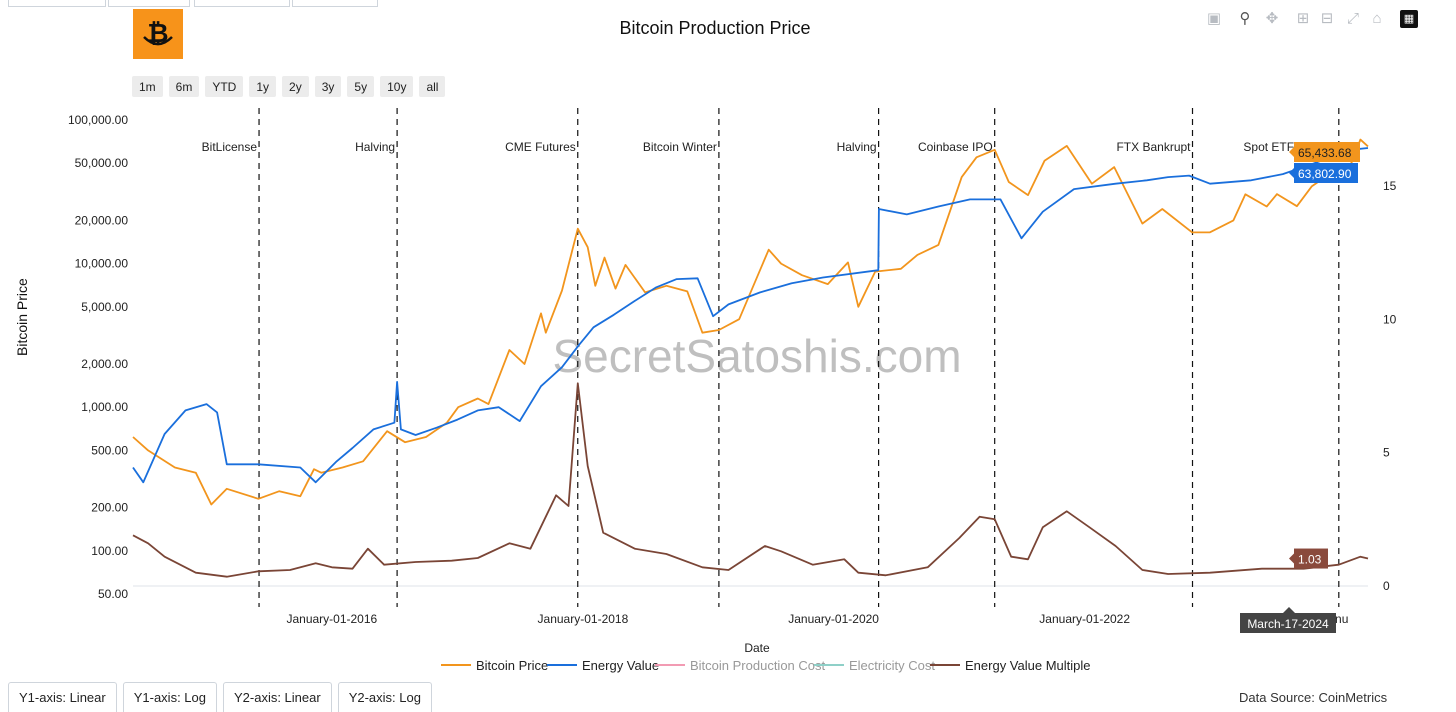 This screenshot has height=712, width=1456. I want to click on hover-date-pointer, so click(1289, 610).